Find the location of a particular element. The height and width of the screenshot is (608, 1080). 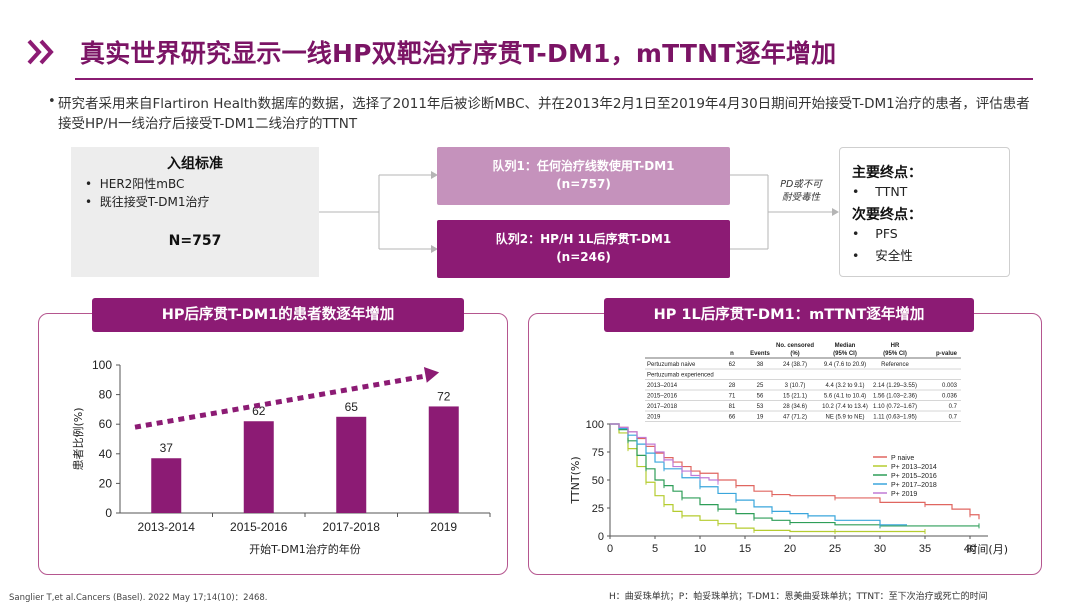

left-panel-title: HP后序贯T-DM1的患者数逐年增加 is located at coordinates (278, 315).